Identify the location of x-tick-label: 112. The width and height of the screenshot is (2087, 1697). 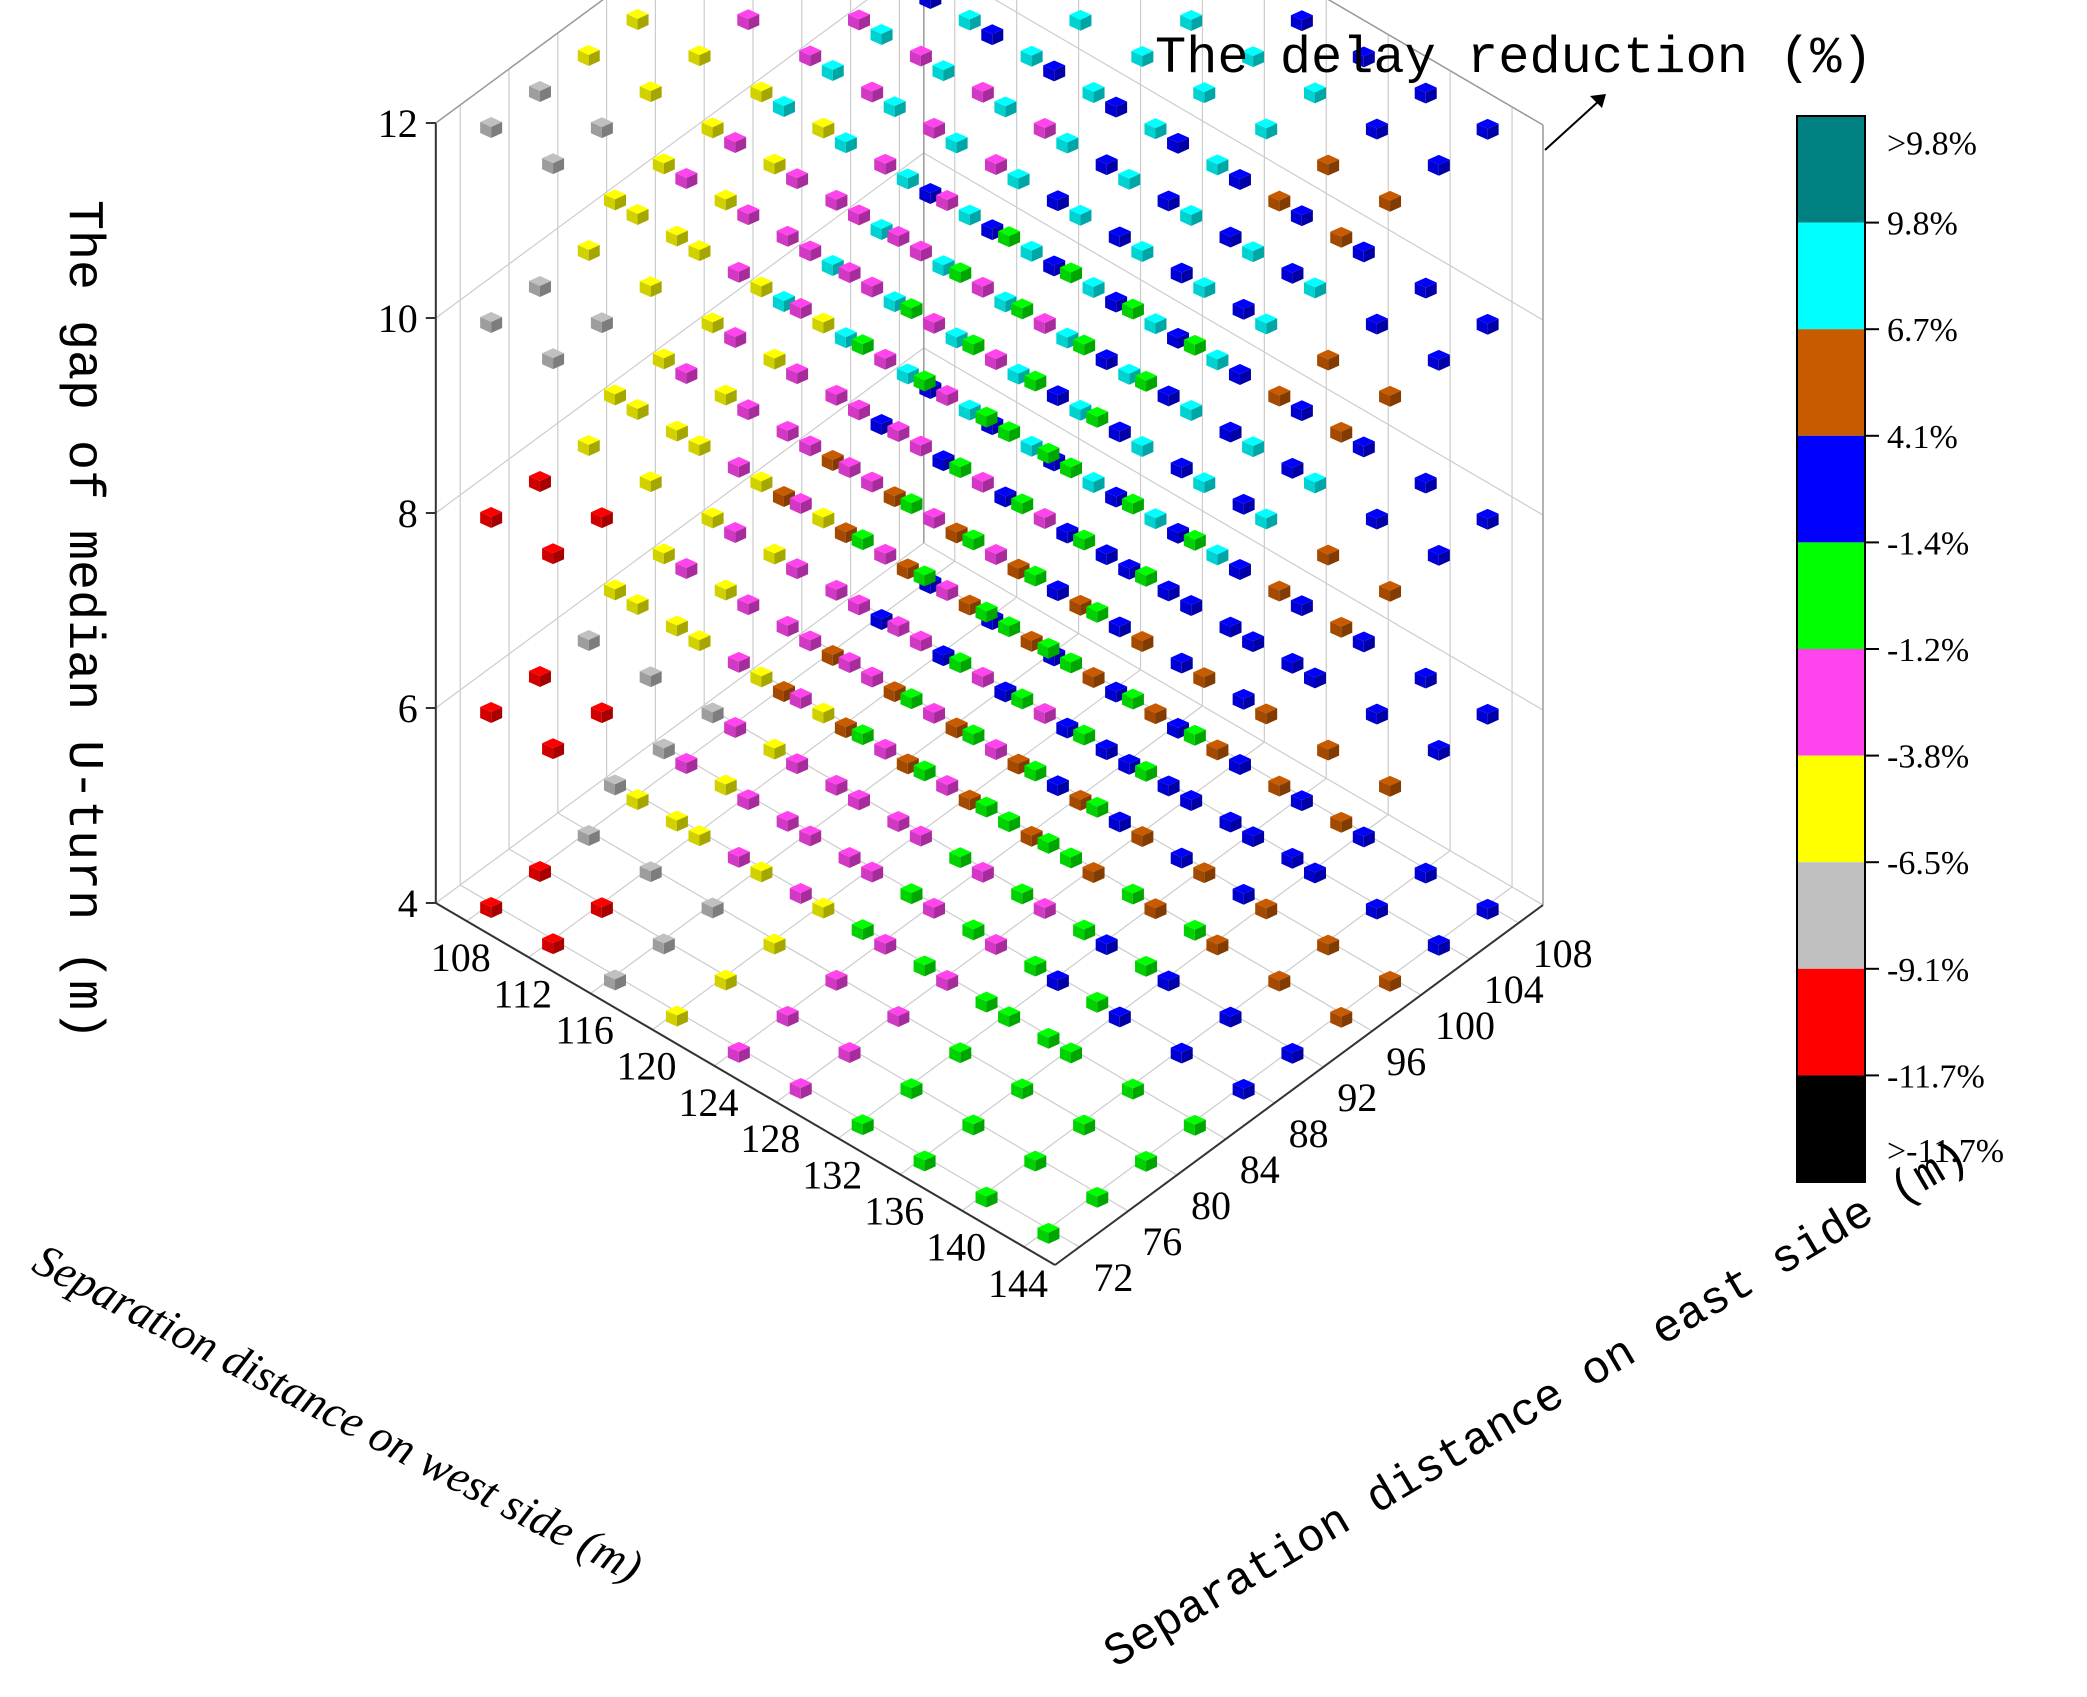
(522, 993).